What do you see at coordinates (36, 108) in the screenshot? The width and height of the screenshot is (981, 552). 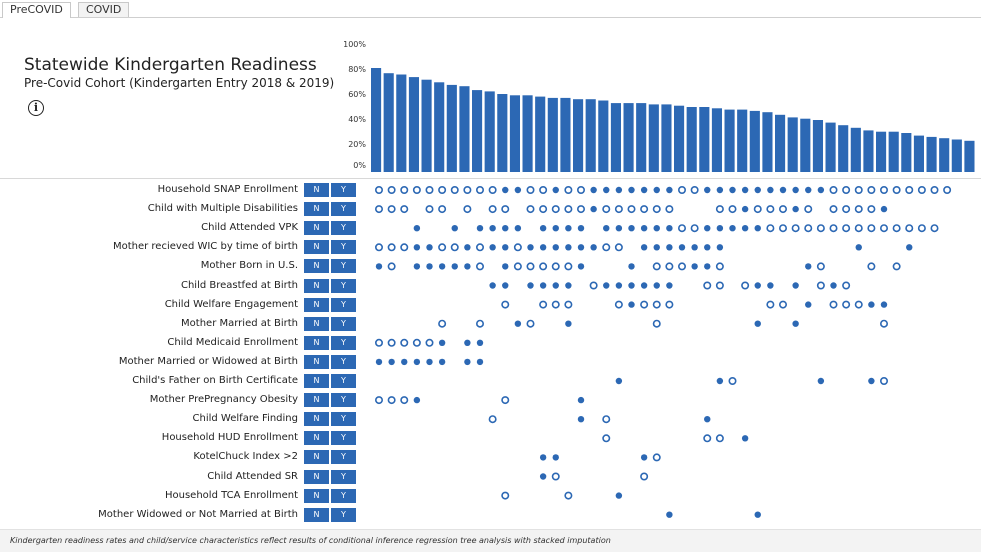 I see `info-icon: i` at bounding box center [36, 108].